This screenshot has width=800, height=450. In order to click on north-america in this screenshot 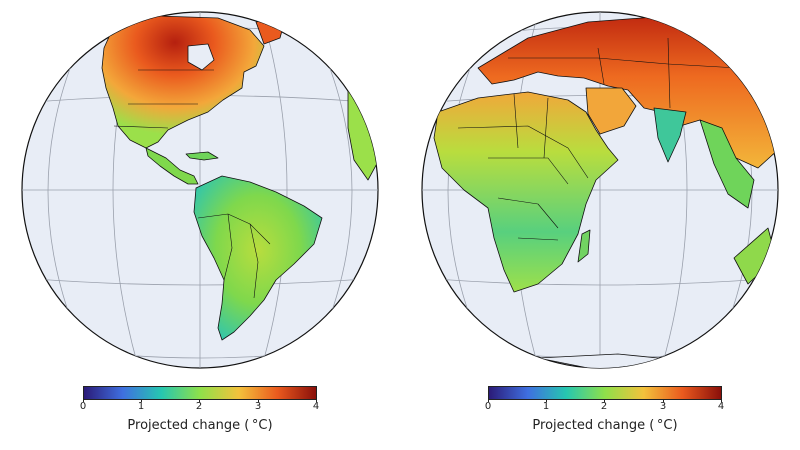, I will do `click(183, 82)`.